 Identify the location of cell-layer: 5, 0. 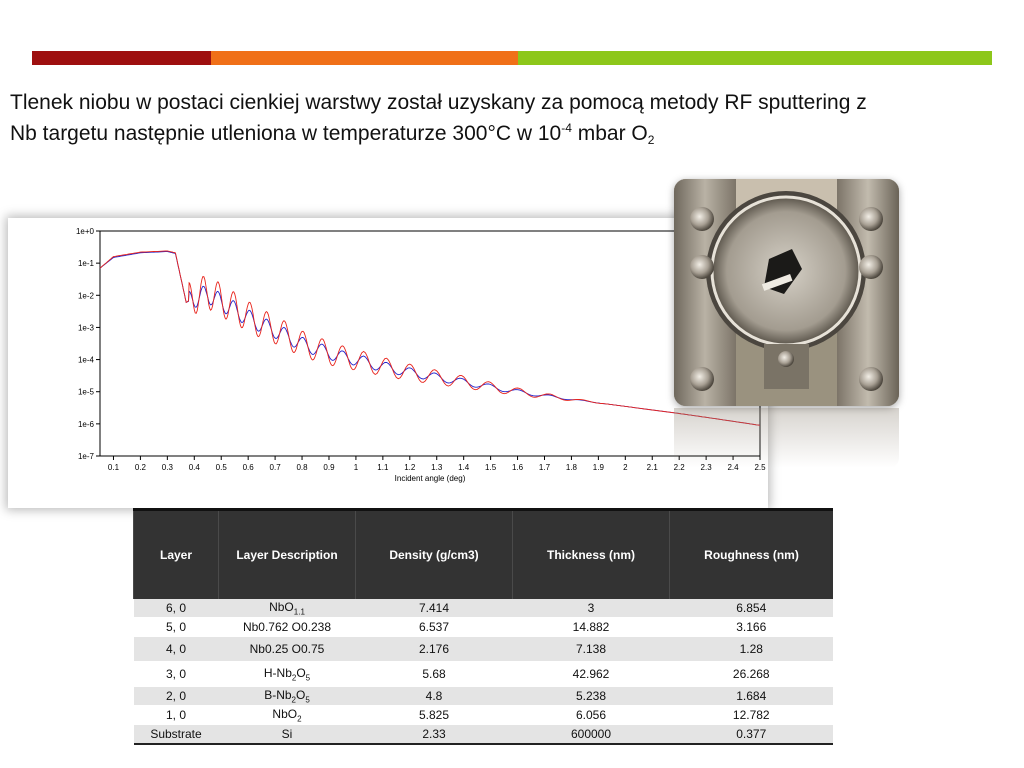
(176, 627).